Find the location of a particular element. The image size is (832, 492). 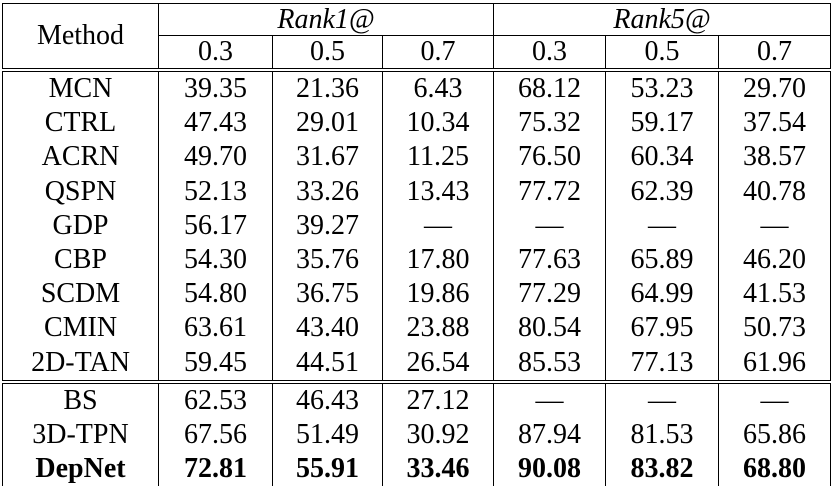

value-cell: 39.27 is located at coordinates (327, 225).